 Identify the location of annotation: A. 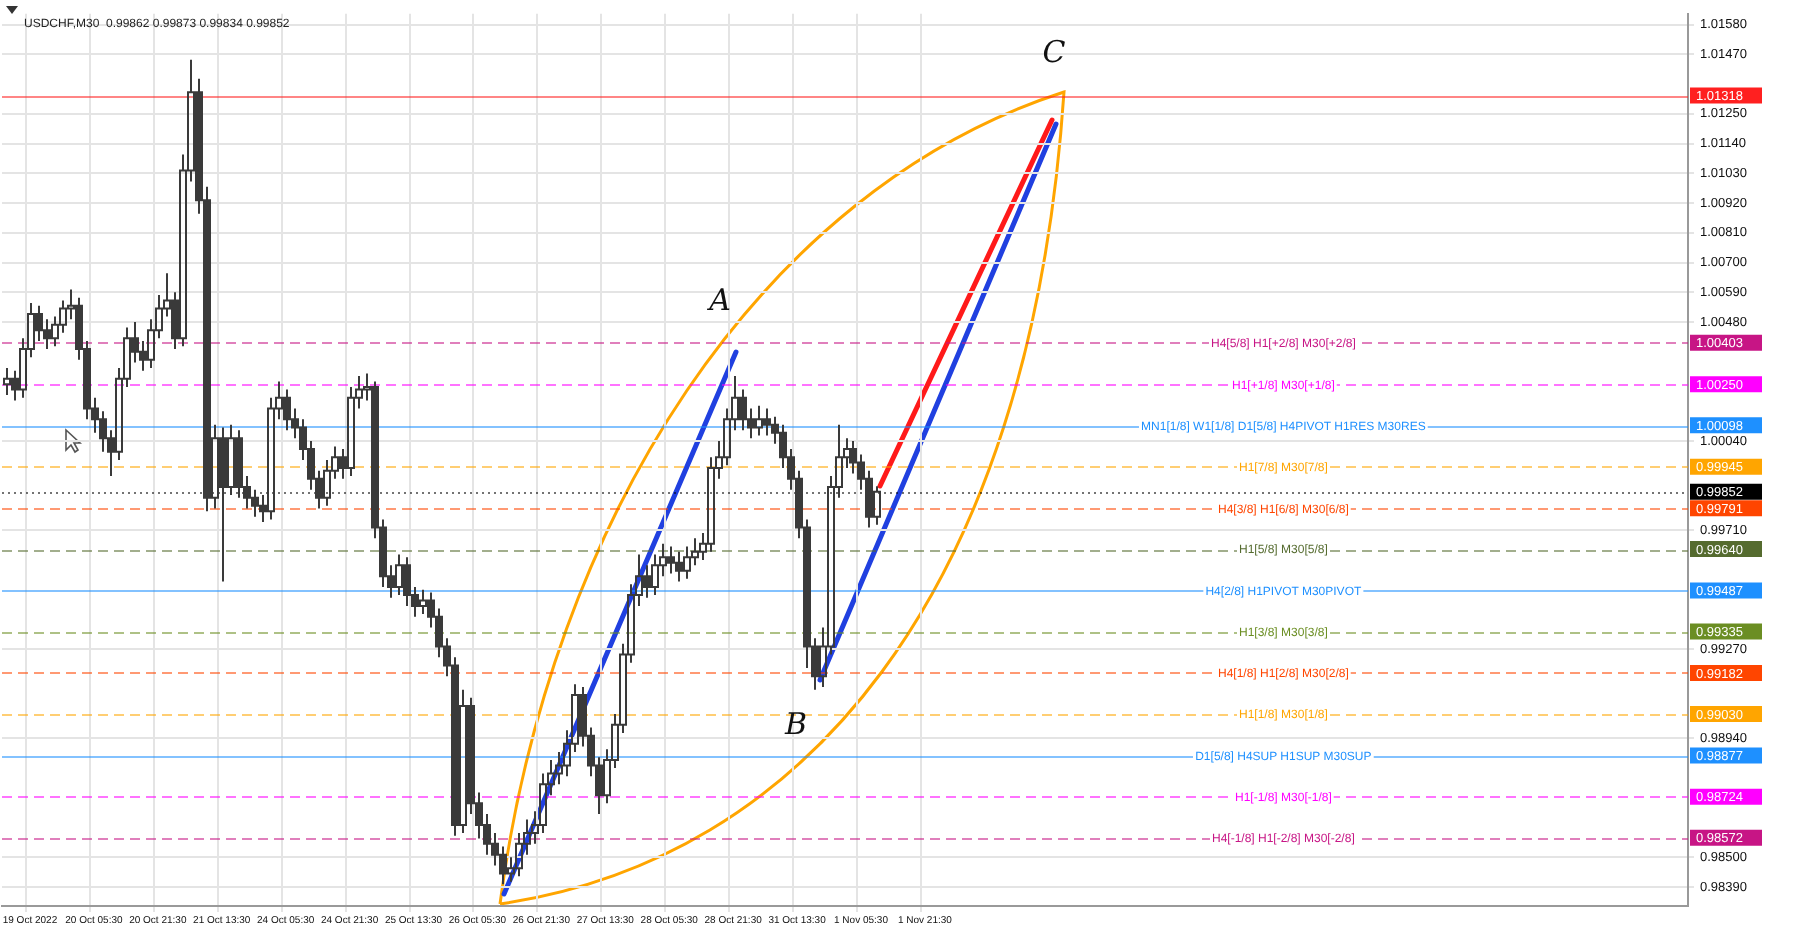
(720, 300).